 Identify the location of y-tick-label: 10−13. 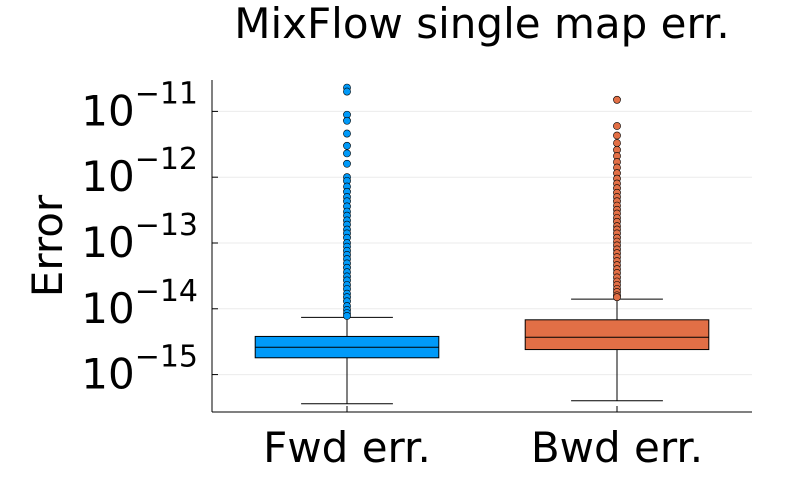
(139, 237).